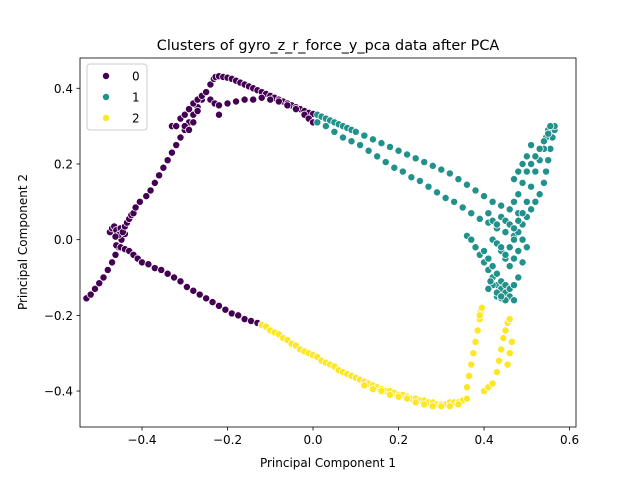 The image size is (640, 480). I want to click on y-tick-label: −0.2, so click(58, 316).